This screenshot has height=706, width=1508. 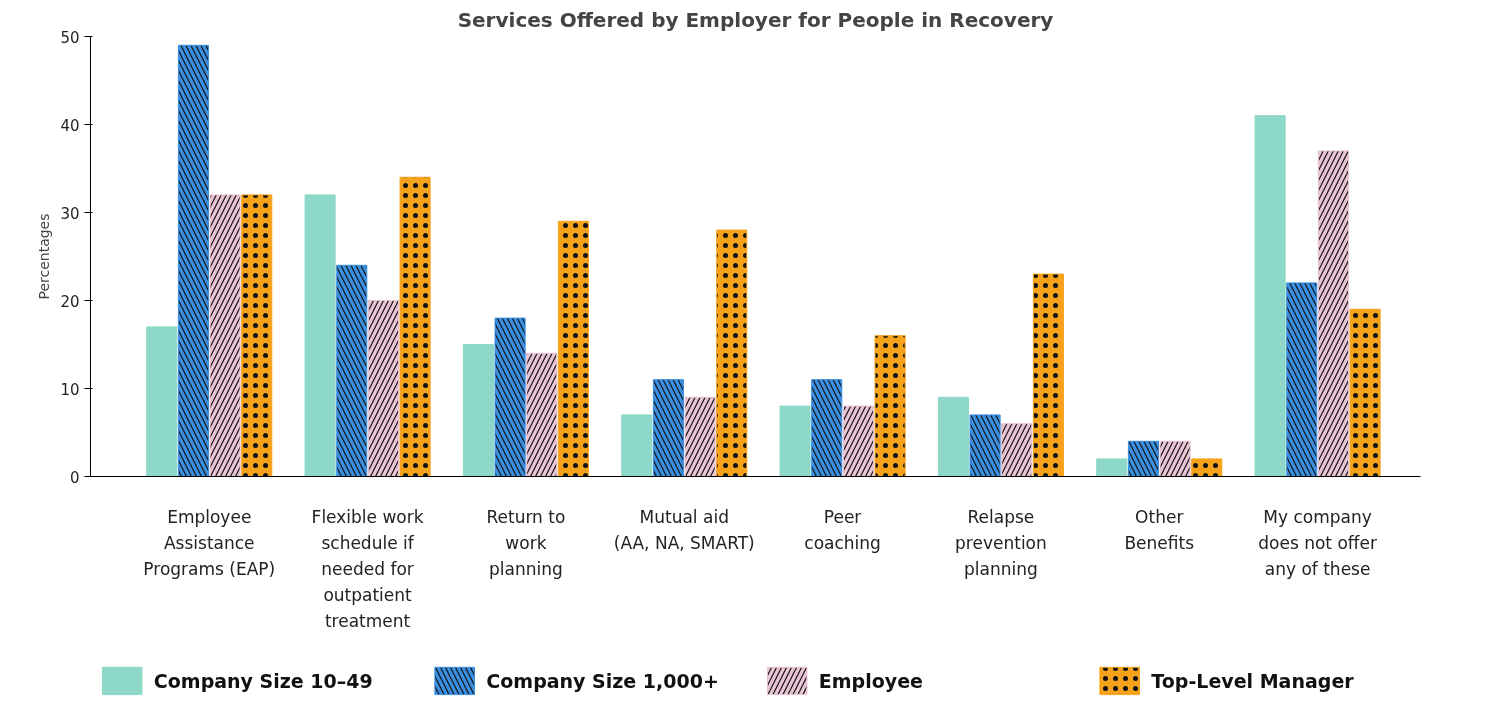 I want to click on x-tick-label: Other Benefits, so click(x=1159, y=530).